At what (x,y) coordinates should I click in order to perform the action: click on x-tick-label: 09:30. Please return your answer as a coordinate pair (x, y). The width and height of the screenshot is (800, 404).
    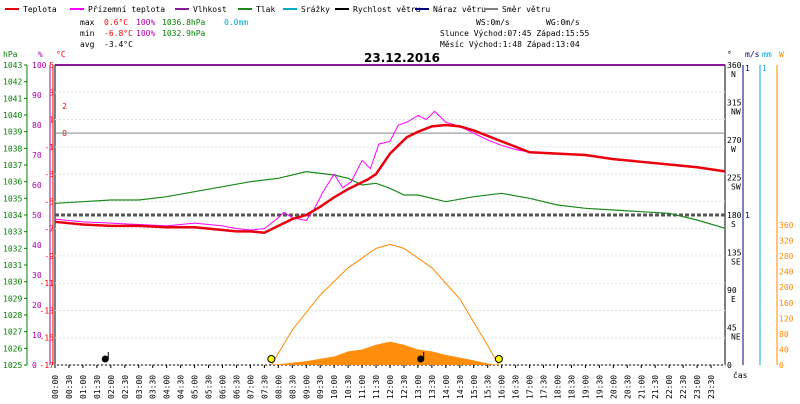
    Looking at the image, I should click on (320, 387).